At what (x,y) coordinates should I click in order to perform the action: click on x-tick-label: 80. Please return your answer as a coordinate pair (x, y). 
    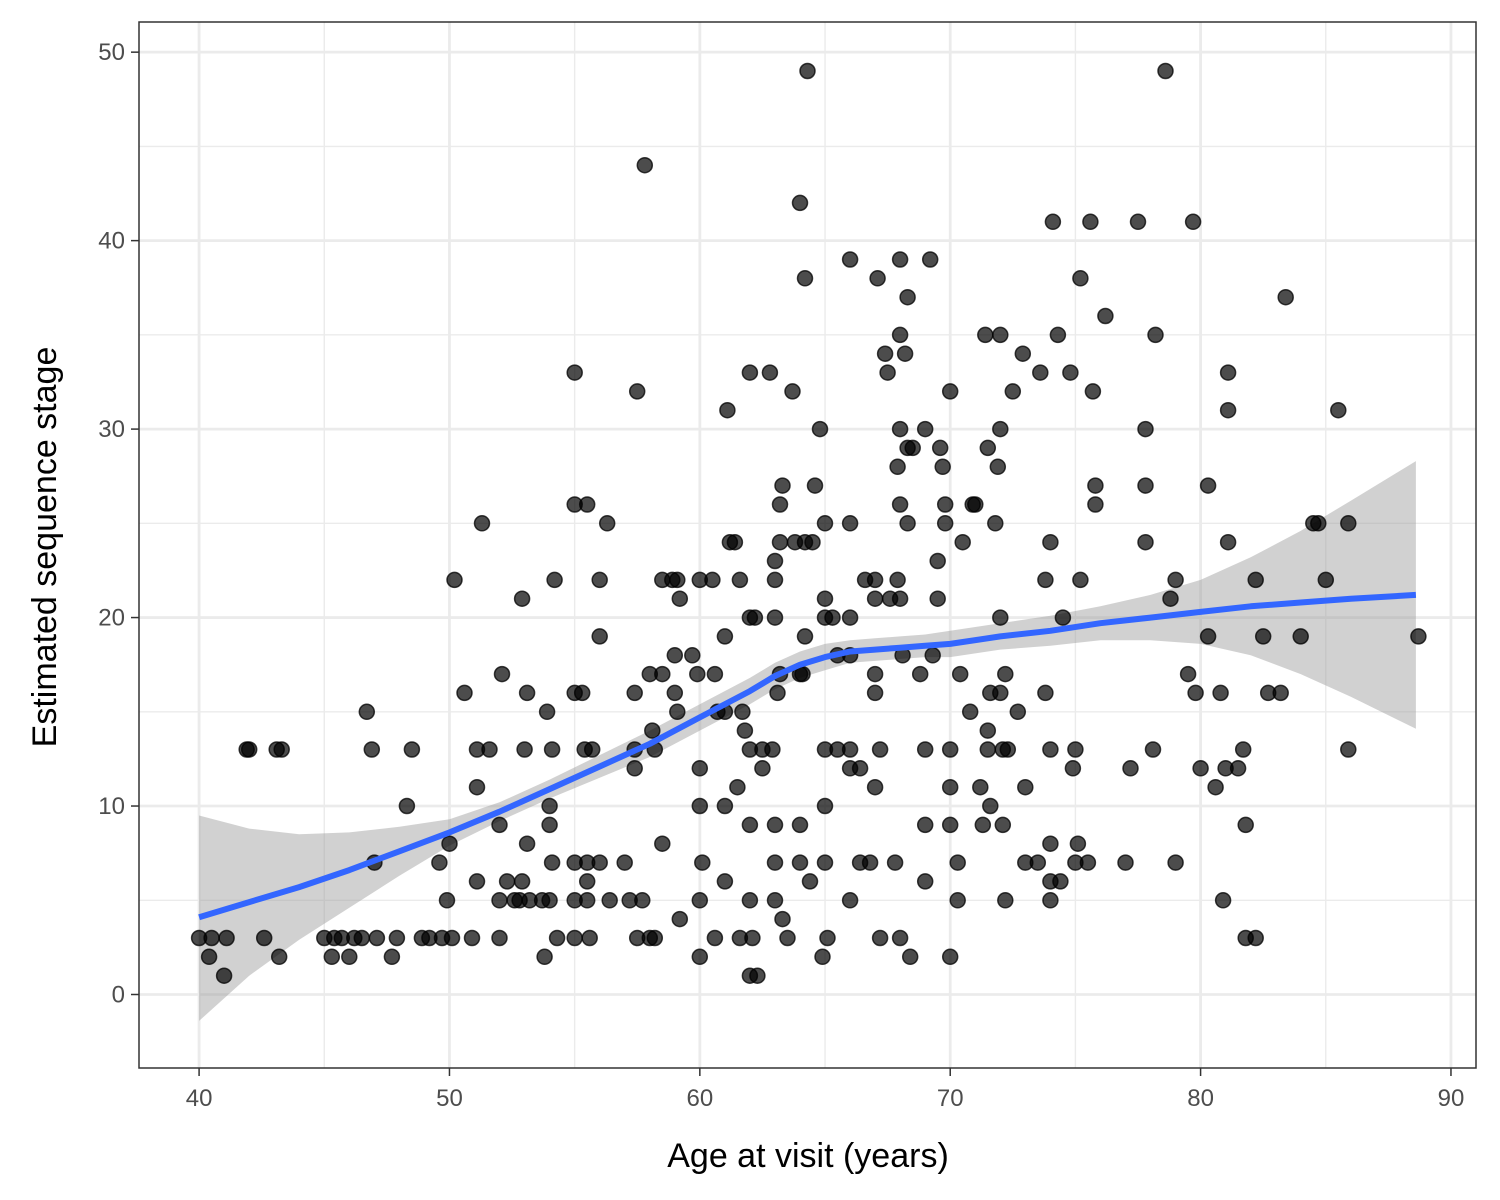
    Looking at the image, I should click on (1200, 1098).